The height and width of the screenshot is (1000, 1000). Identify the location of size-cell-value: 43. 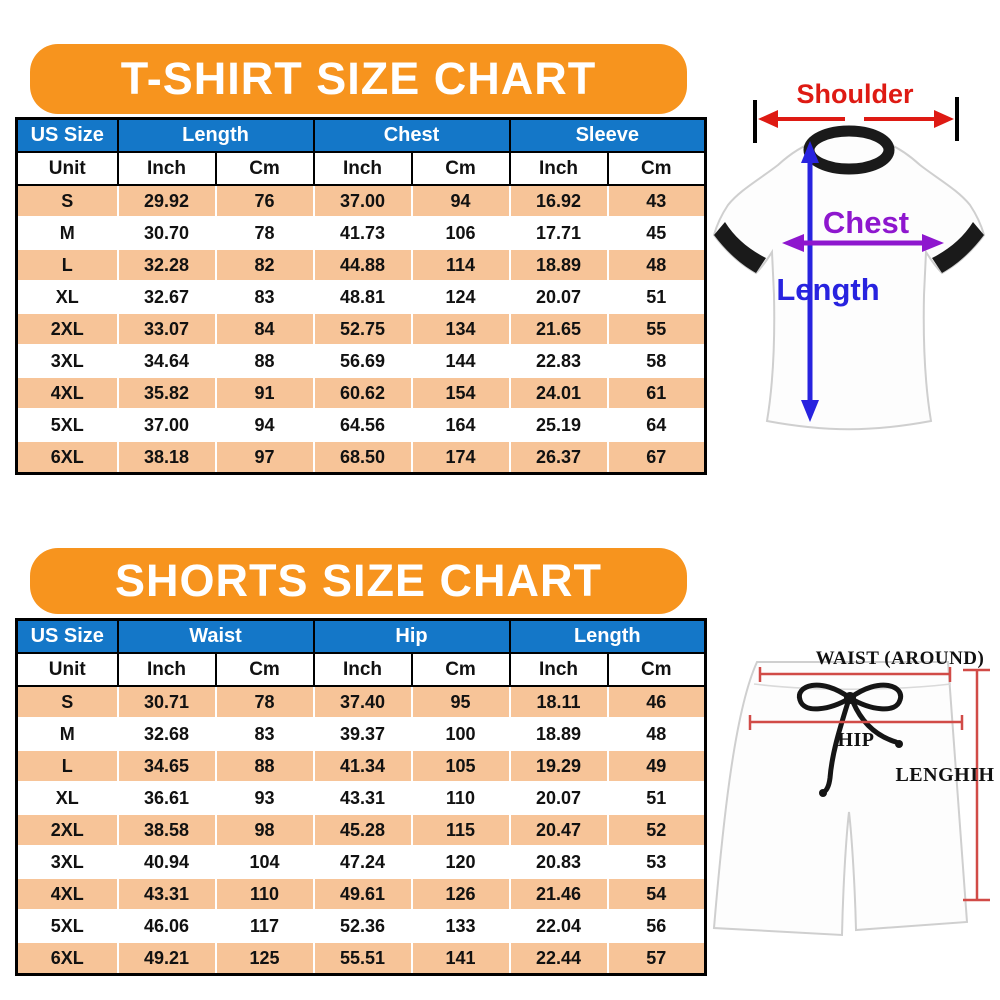
(656, 201).